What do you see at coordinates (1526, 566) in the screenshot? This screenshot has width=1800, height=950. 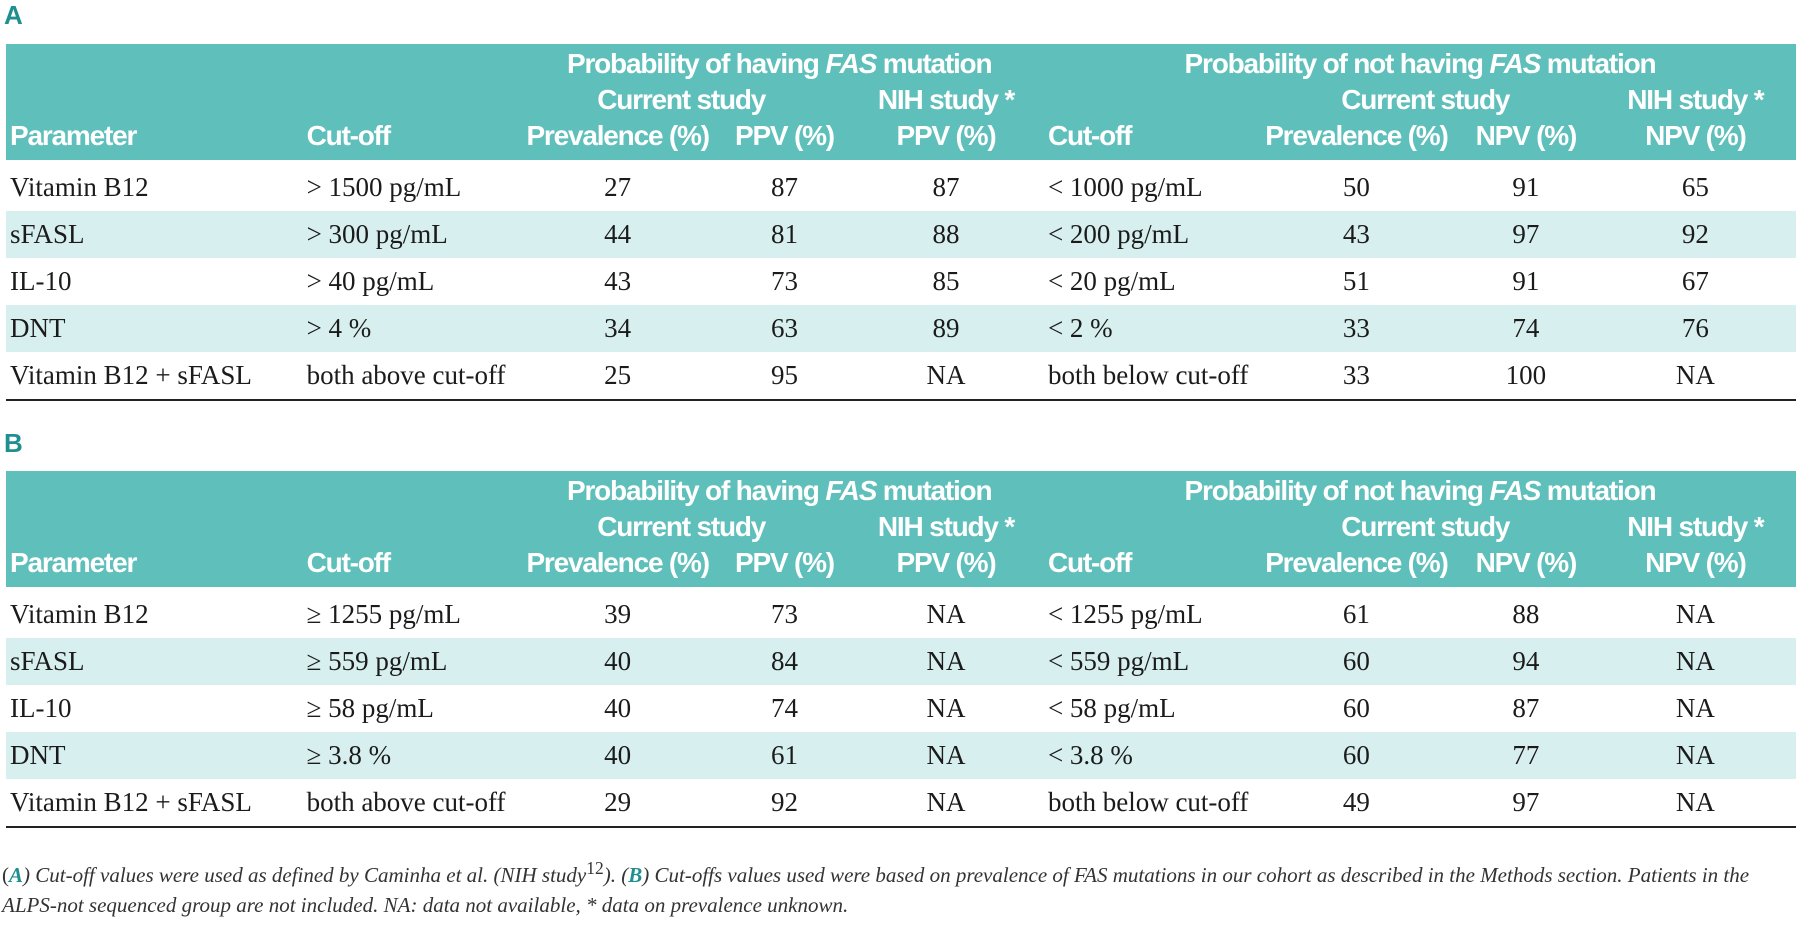 I see `col-npv: NPV (%)` at bounding box center [1526, 566].